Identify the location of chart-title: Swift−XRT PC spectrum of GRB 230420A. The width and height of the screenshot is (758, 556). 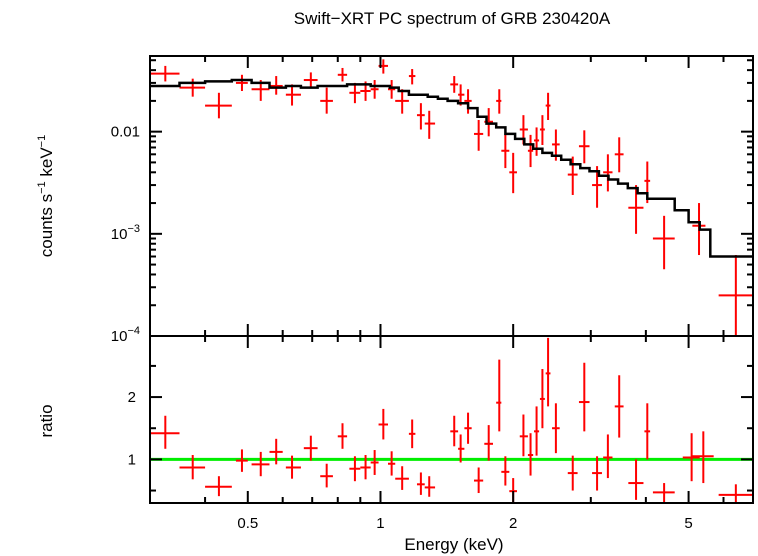
(452, 18).